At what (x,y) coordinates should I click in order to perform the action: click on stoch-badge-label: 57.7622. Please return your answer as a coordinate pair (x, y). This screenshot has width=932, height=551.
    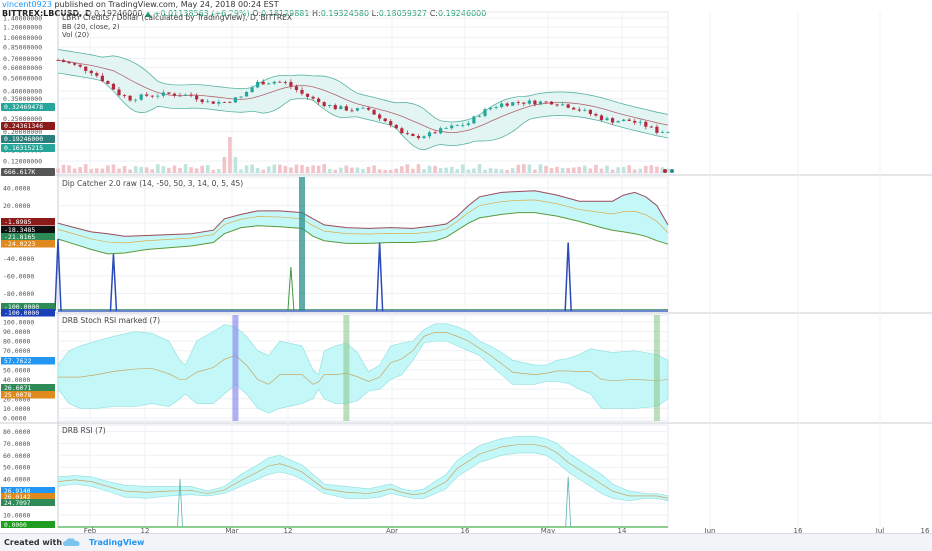
    Looking at the image, I should click on (17, 361).